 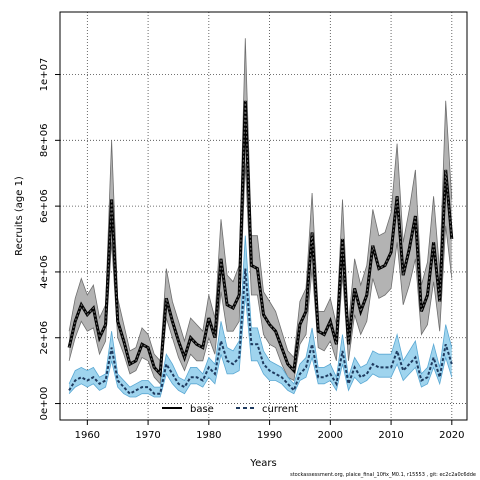 What do you see at coordinates (390, 435) in the screenshot?
I see `x-tick-label: 2010` at bounding box center [390, 435].